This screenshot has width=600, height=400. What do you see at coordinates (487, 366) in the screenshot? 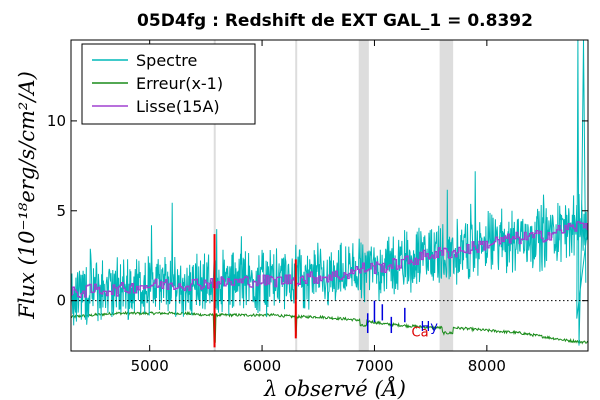
I see `x-tick-label: 8000` at bounding box center [487, 366].